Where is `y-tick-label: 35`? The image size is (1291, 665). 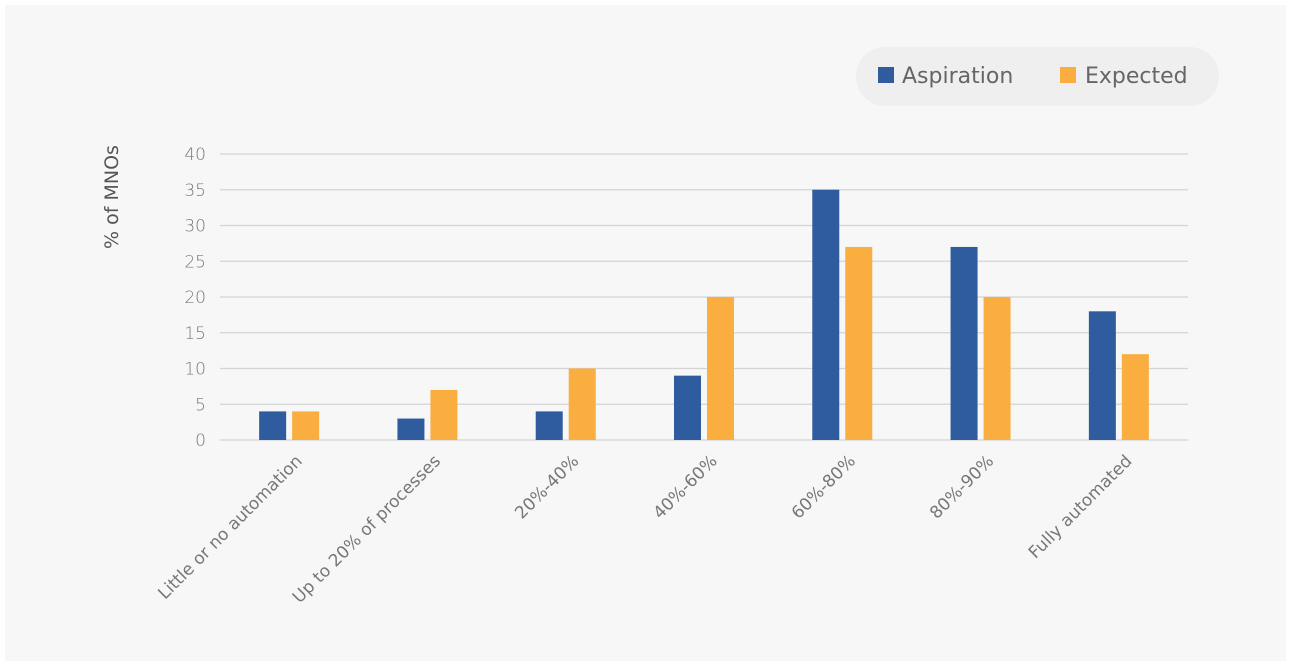
y-tick-label: 35 is located at coordinates (195, 191).